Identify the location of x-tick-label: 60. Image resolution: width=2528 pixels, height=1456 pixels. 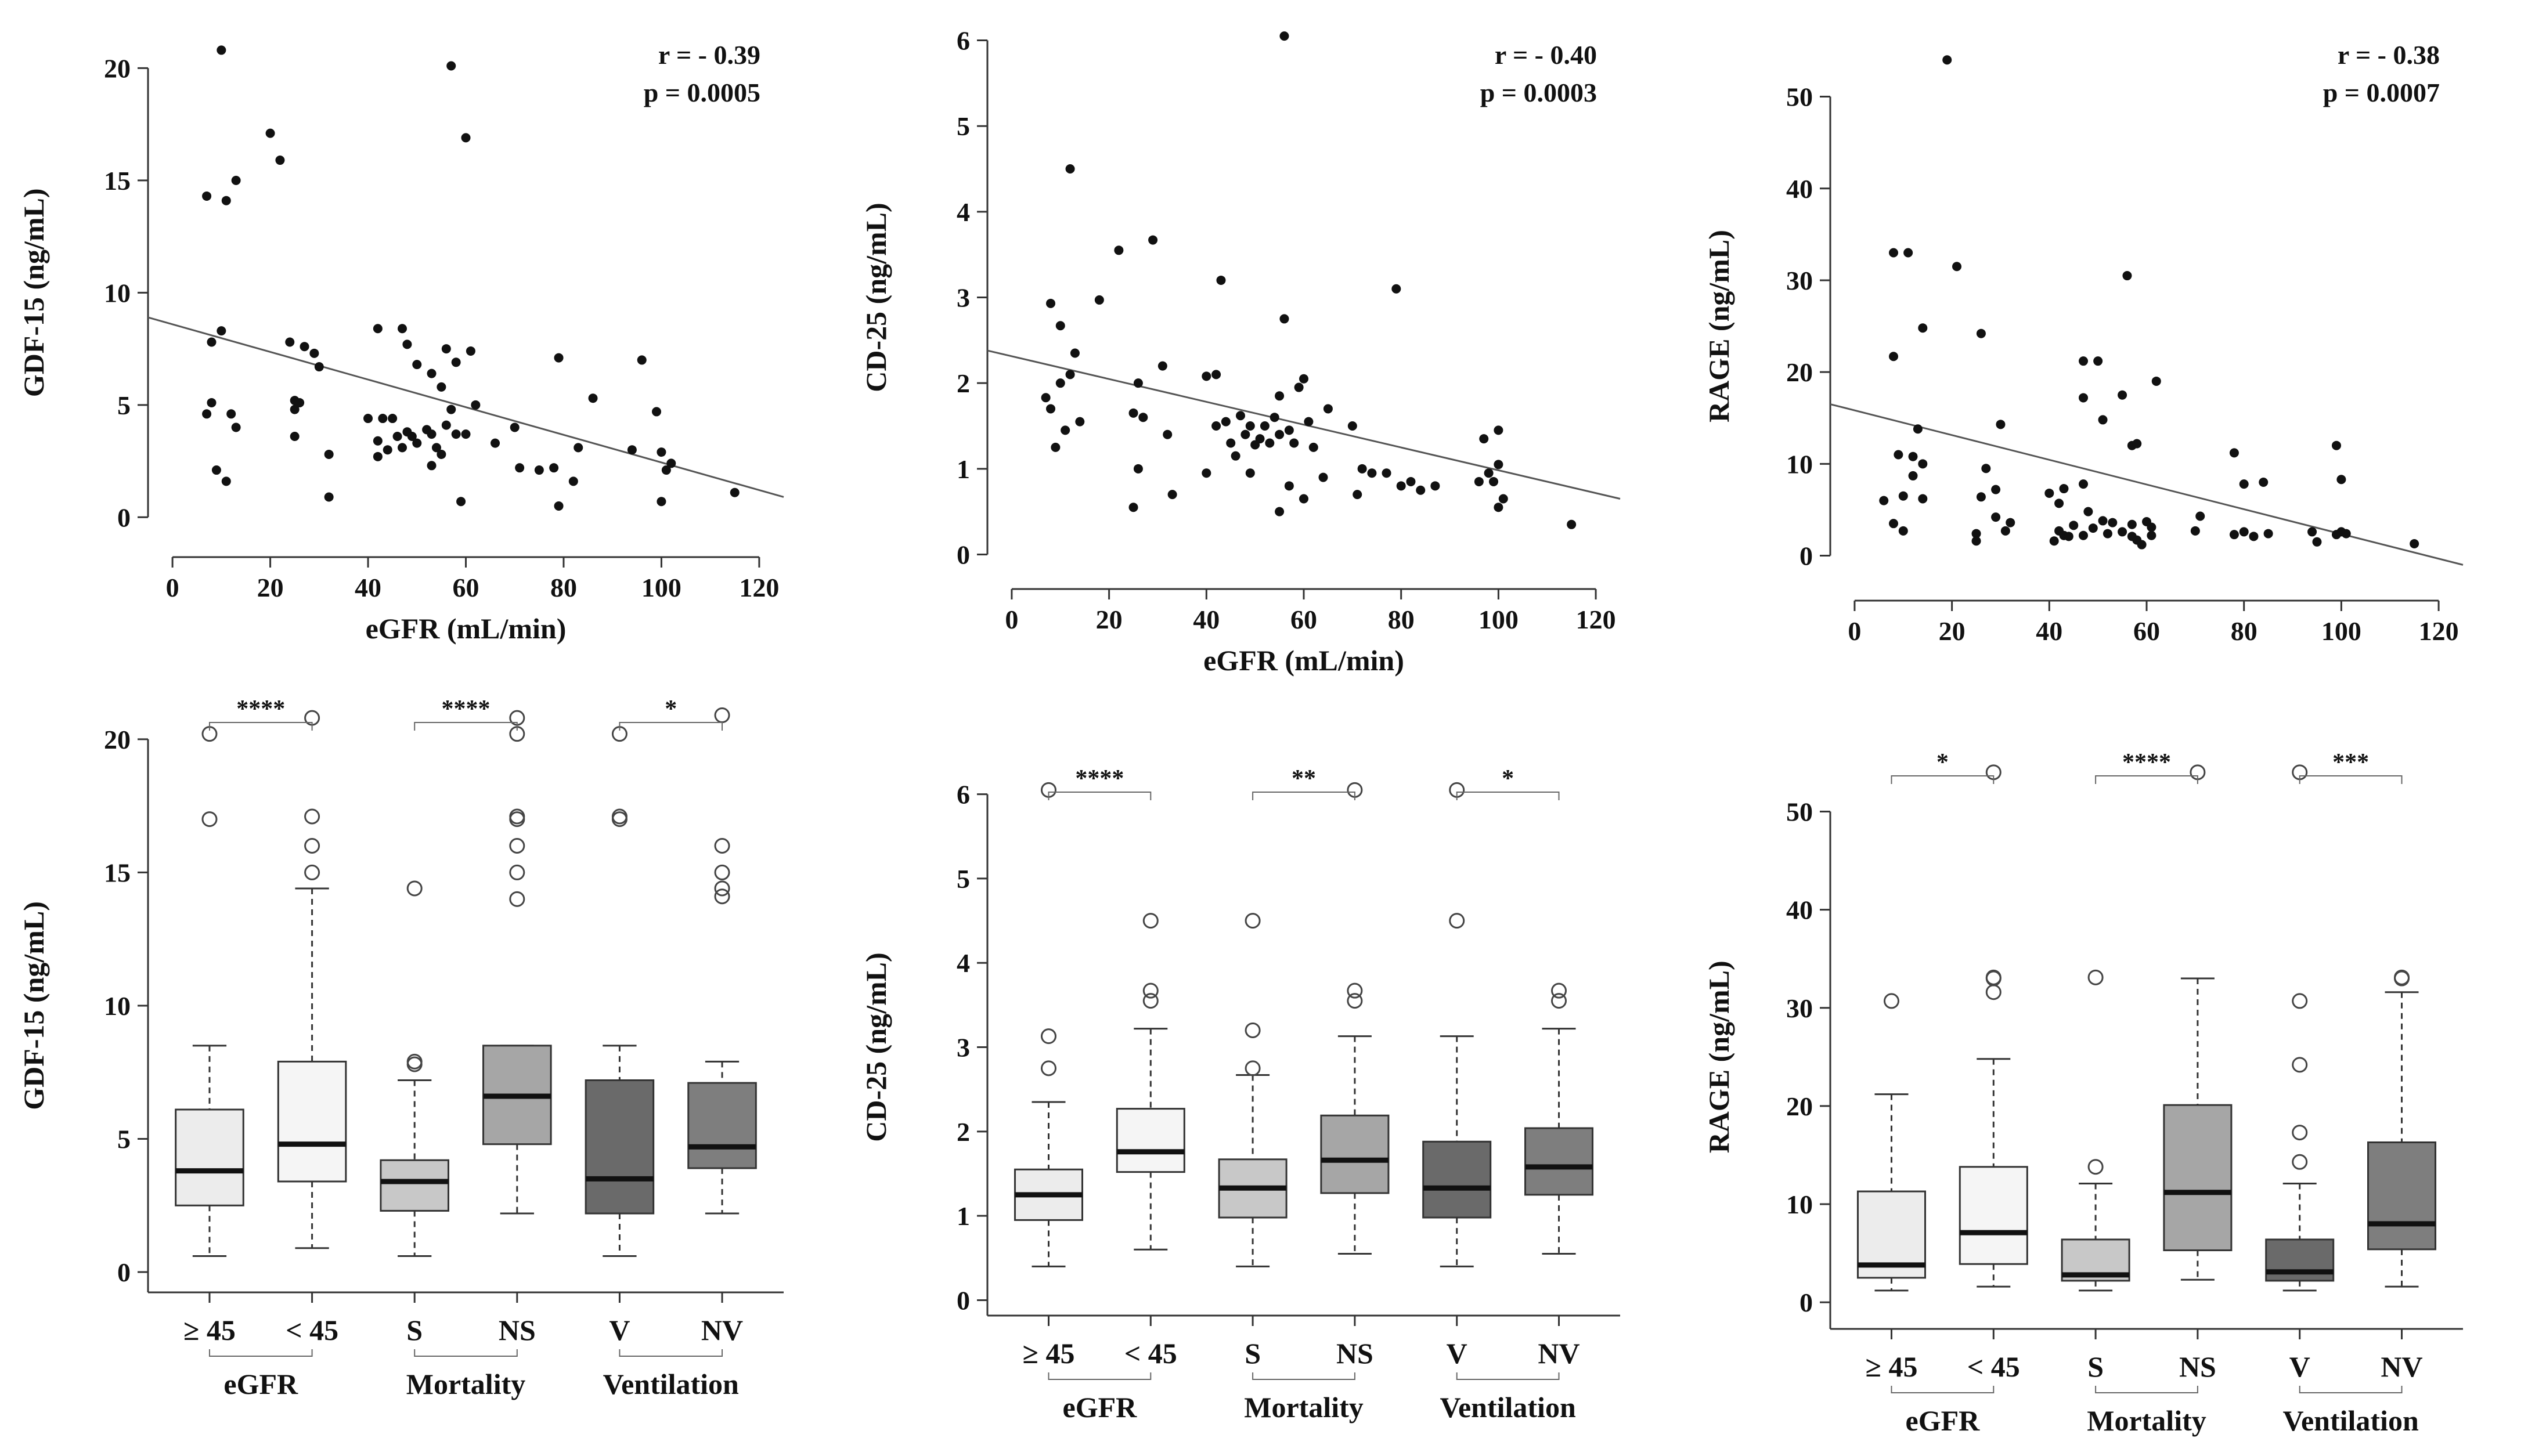
(466, 587).